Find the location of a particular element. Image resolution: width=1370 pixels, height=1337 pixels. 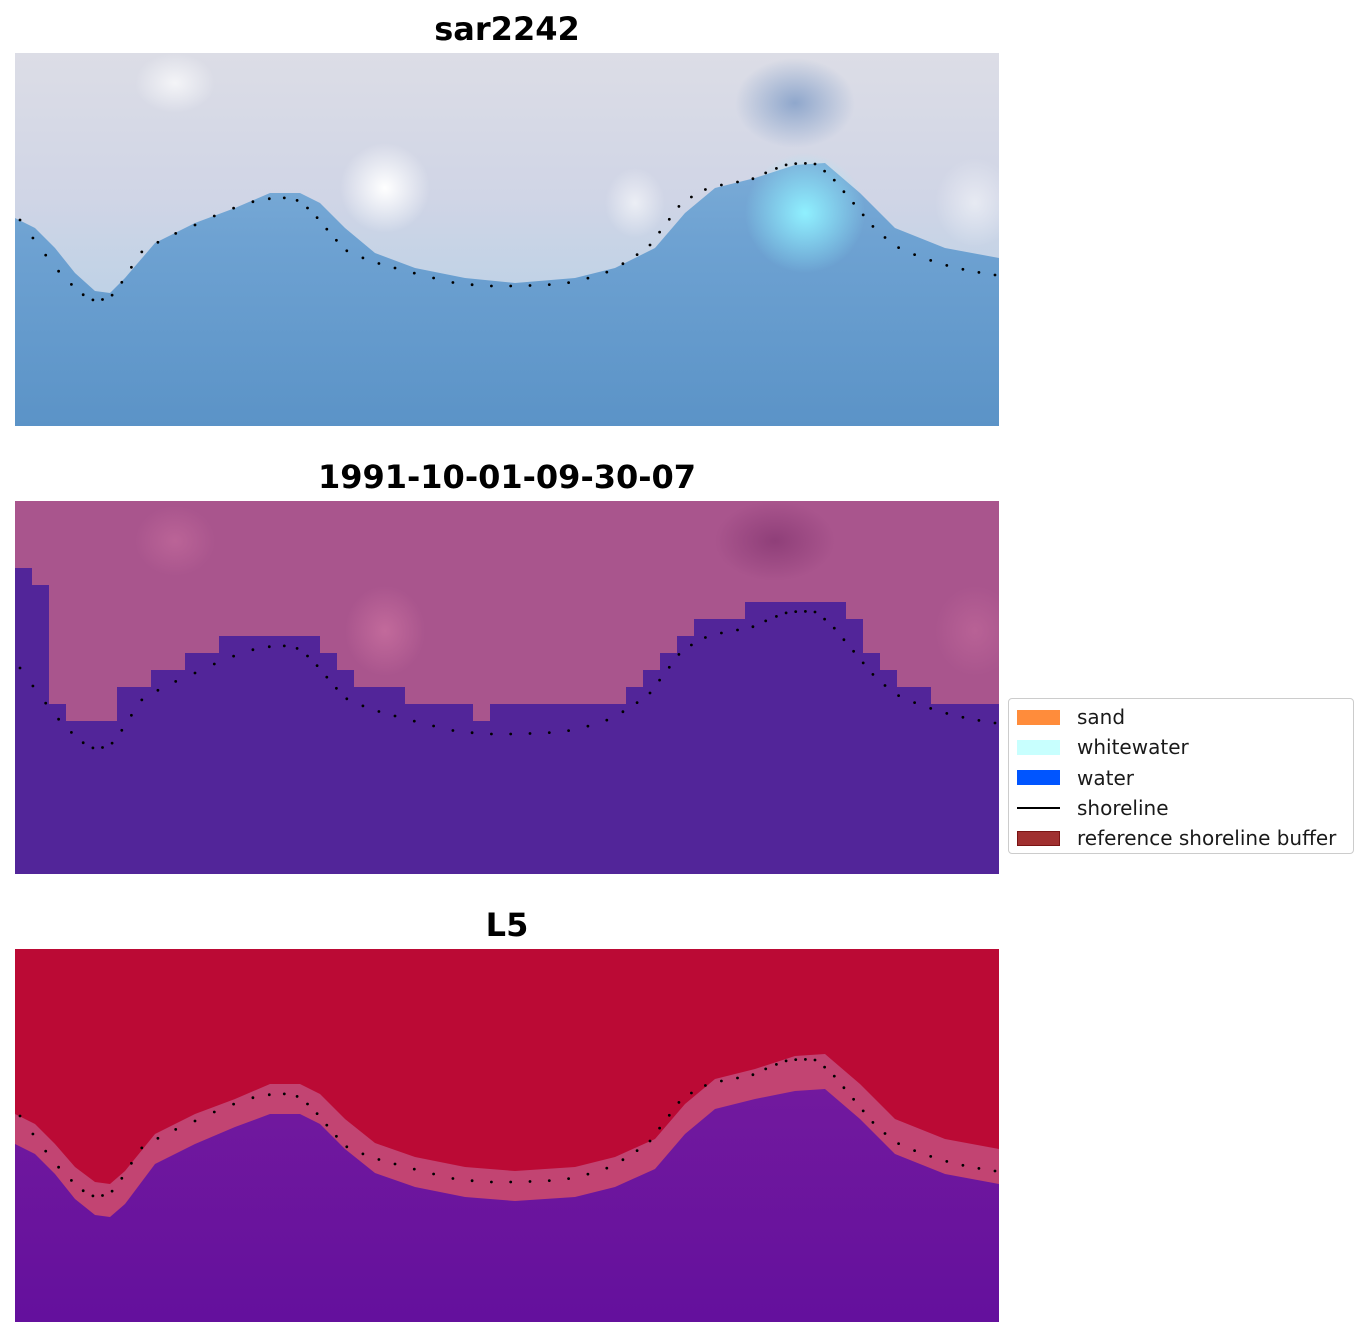

index-land-area is located at coordinates (507, 1066).